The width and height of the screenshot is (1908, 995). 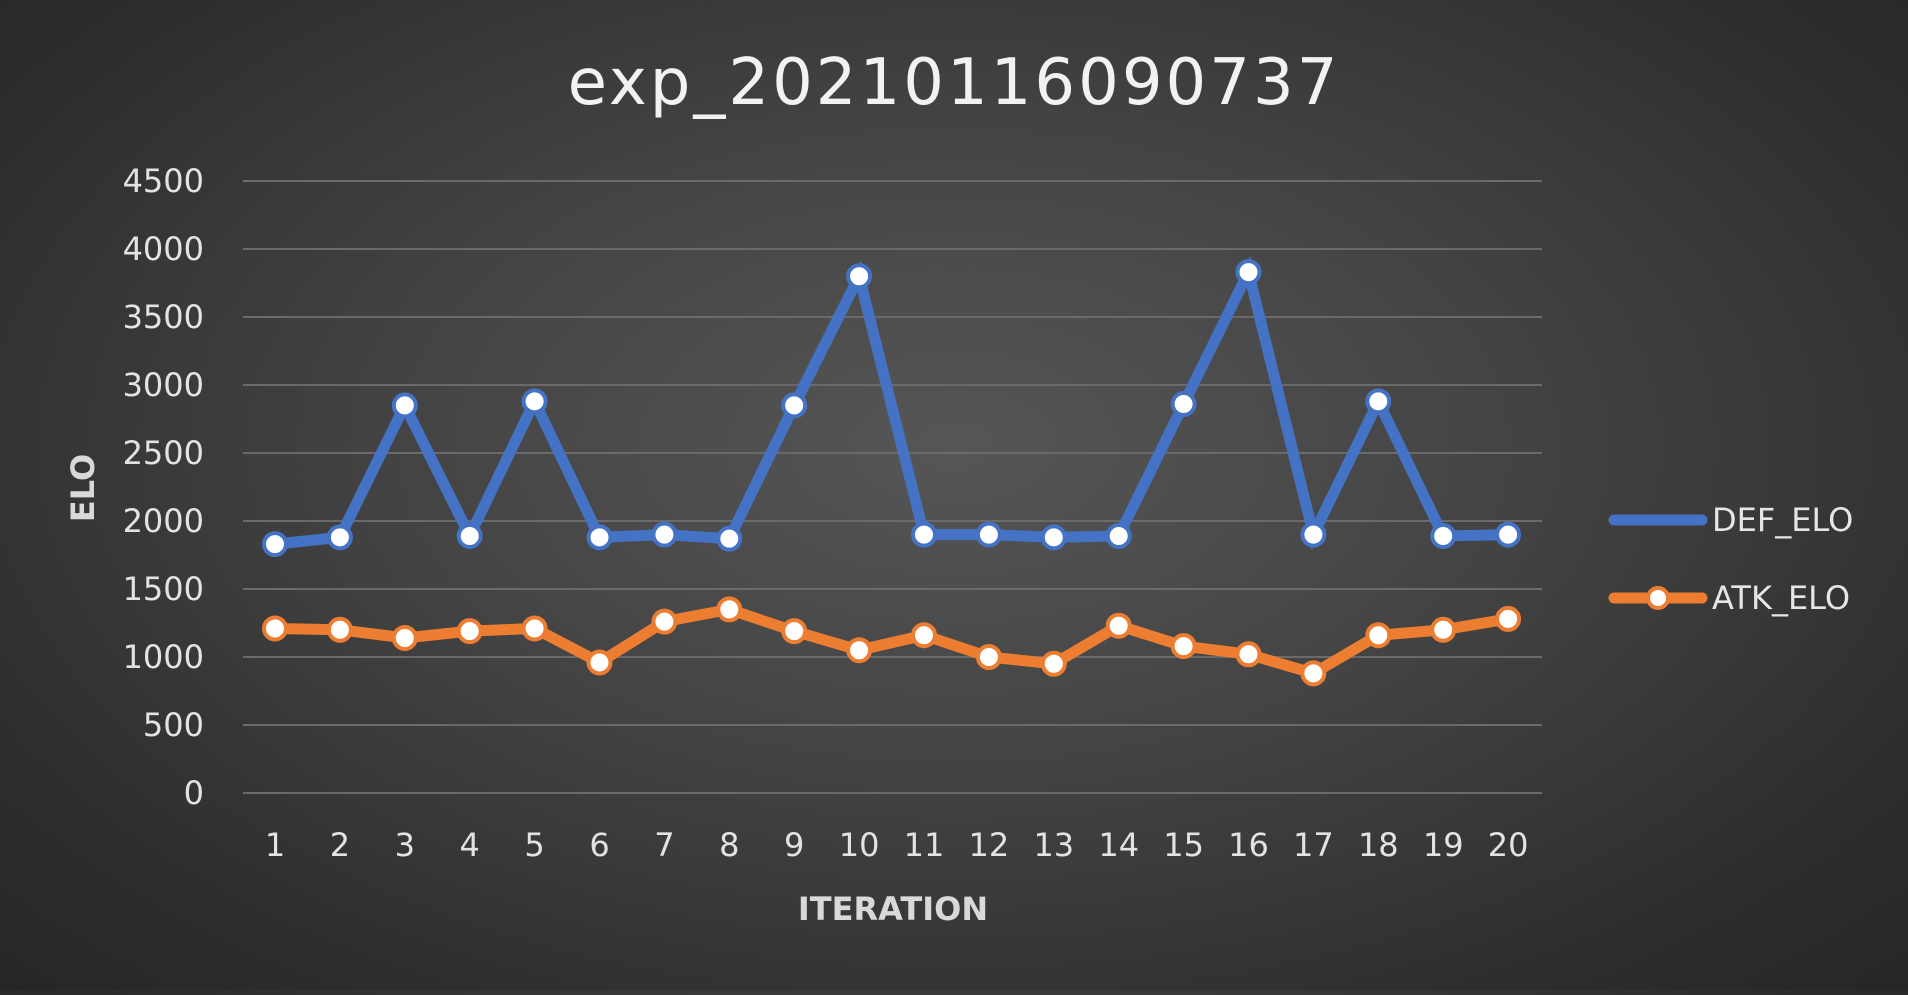 I want to click on x-tick-label: 3, so click(x=405, y=845).